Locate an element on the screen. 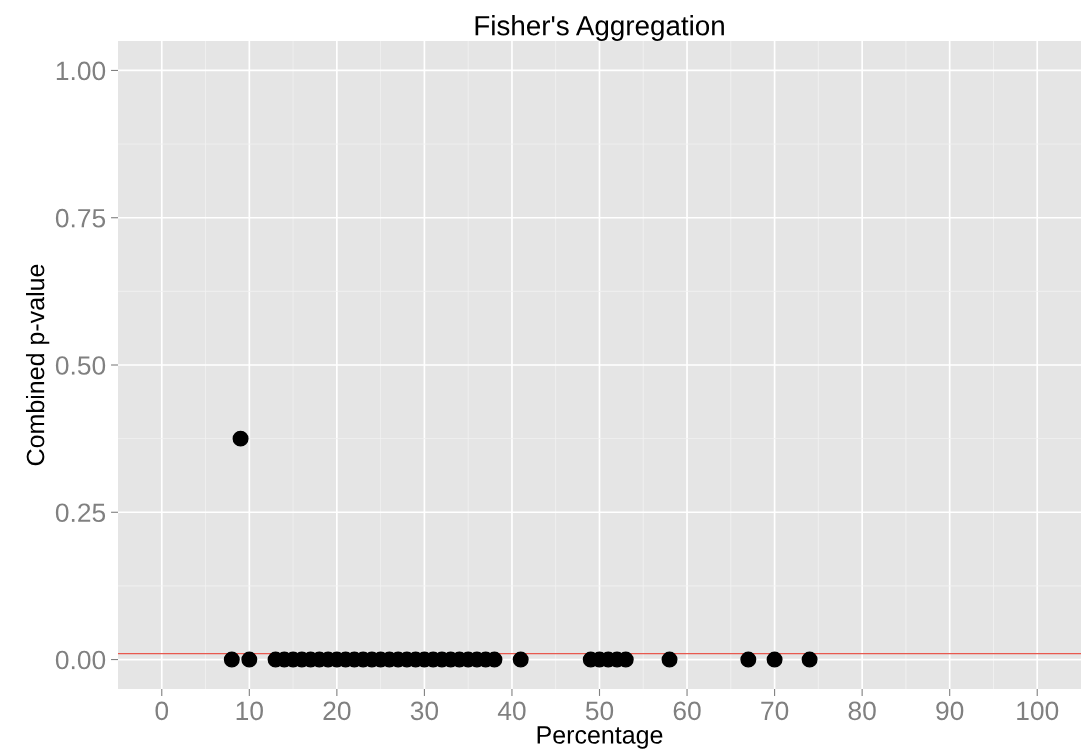 This screenshot has width=1081, height=753. y-tick-label: 0.75 is located at coordinates (80, 218).